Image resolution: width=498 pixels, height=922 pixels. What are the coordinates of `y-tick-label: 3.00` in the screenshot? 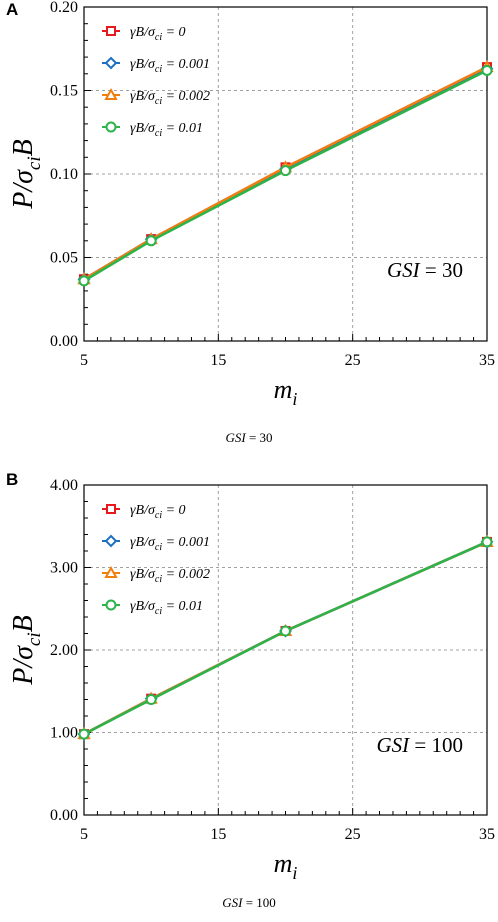 It's located at (64, 568).